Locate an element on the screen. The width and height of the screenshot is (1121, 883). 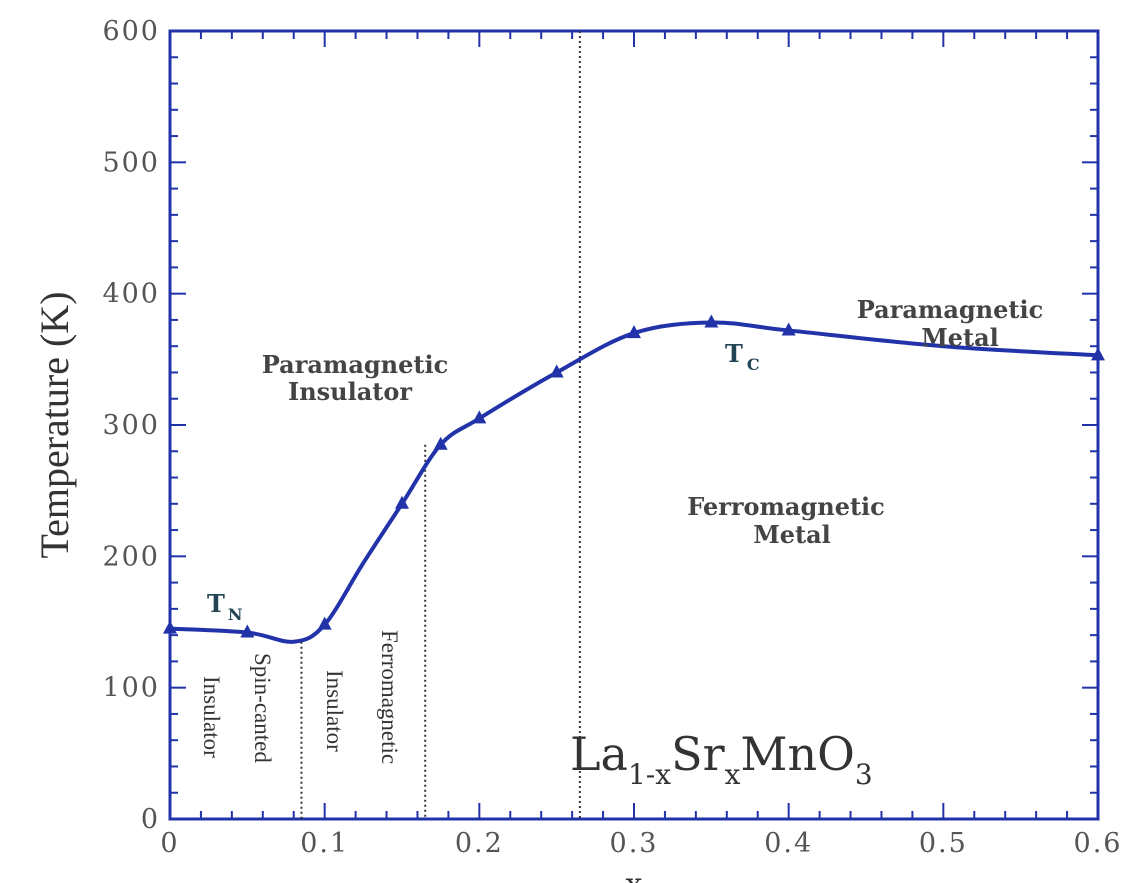
y-tick-labels: 0 100 200 300 400 500 600 is located at coordinates (131, 425).